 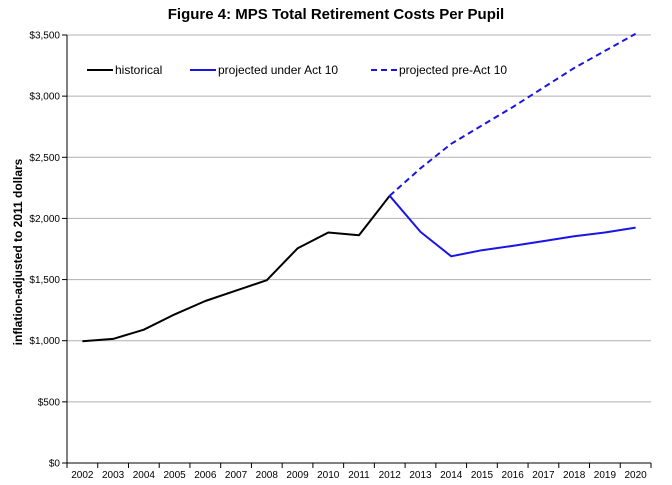 What do you see at coordinates (359, 475) in the screenshot?
I see `x-tick-label: 2011` at bounding box center [359, 475].